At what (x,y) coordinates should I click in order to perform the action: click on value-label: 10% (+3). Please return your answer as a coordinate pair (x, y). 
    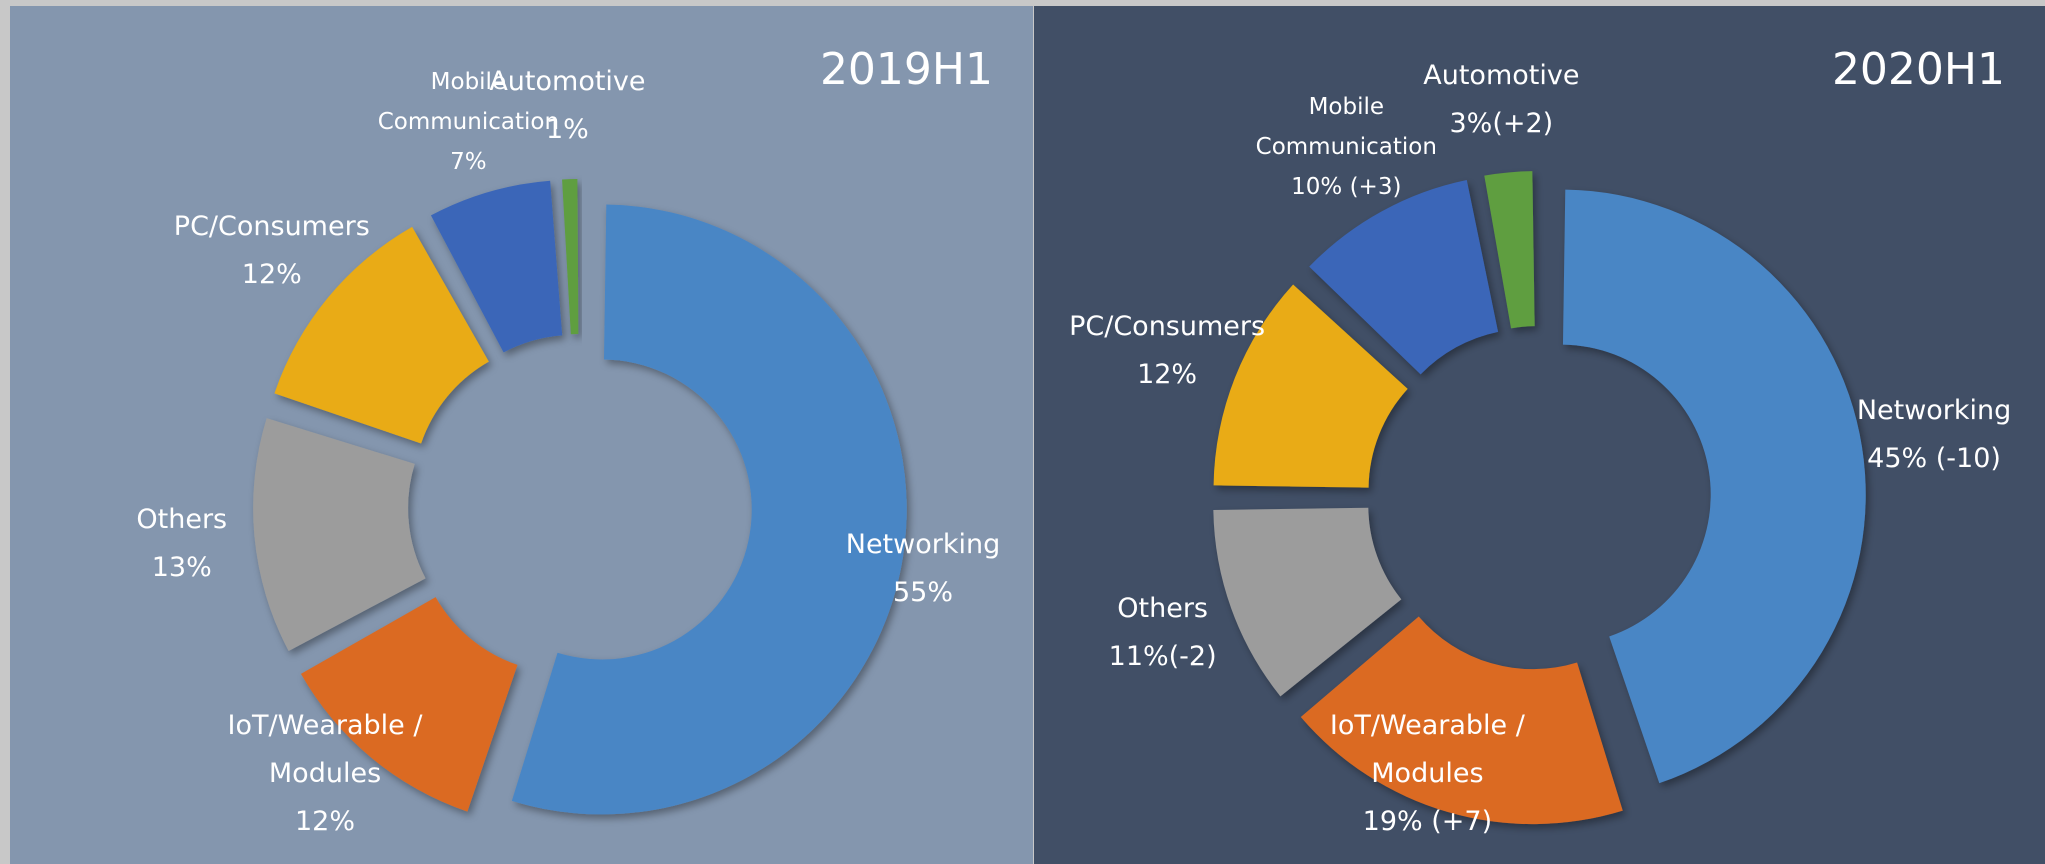
    Looking at the image, I should click on (1346, 187).